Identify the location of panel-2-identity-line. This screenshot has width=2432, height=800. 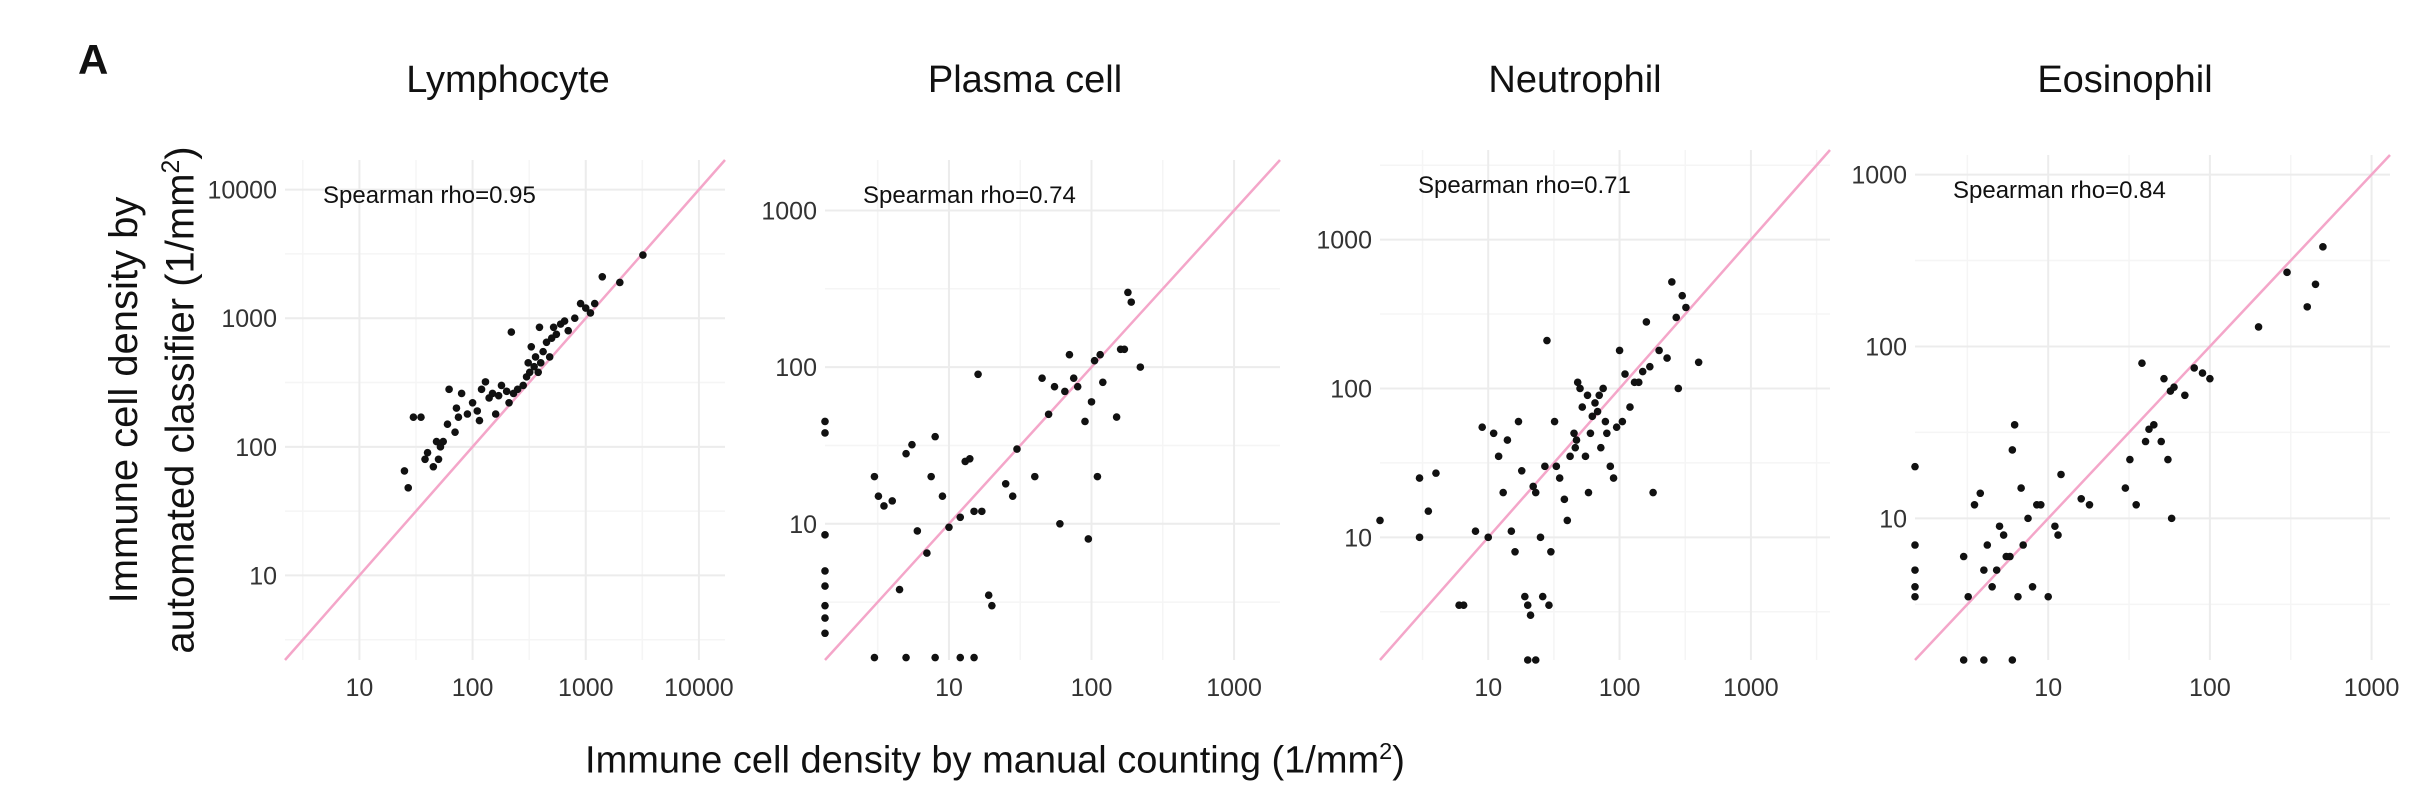
(1052, 410).